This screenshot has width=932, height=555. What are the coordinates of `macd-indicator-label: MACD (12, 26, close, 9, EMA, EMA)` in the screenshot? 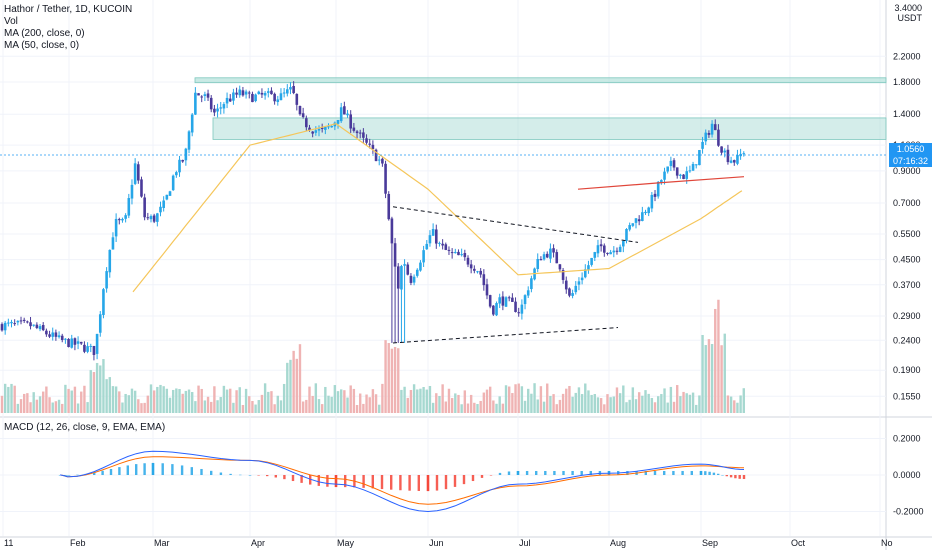 It's located at (85, 427).